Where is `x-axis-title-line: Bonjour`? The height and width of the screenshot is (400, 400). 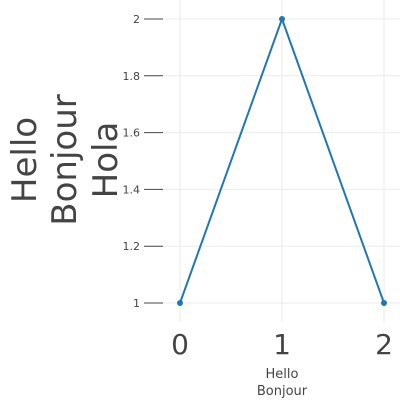
x-axis-title-line: Bonjour is located at coordinates (282, 391).